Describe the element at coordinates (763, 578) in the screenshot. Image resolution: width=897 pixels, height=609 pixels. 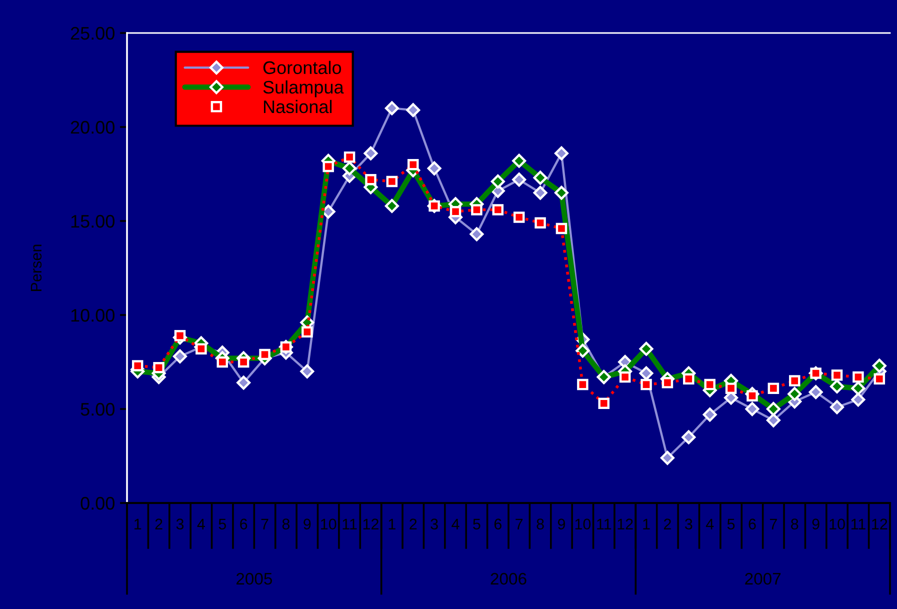
I see `text: 2007` at that location.